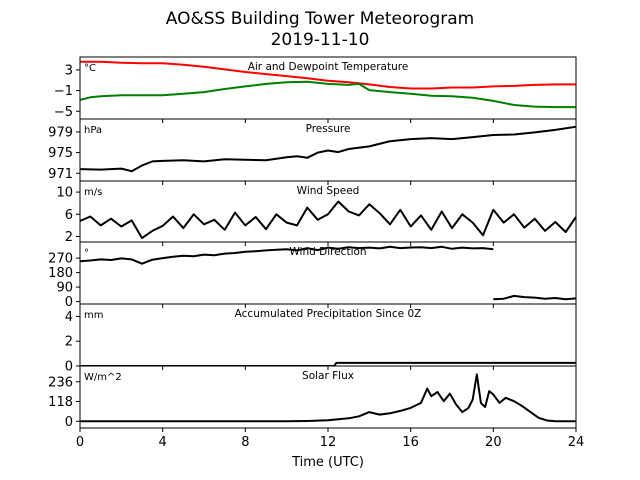  I want to click on x-tick-label: 0, so click(80, 442).